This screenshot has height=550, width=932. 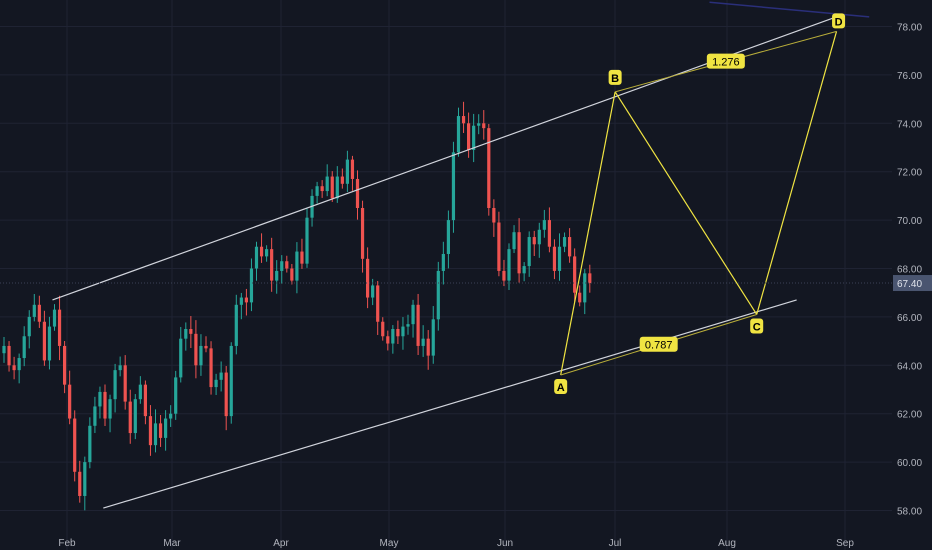 What do you see at coordinates (909, 173) in the screenshot?
I see `y-tick-label: 72.00` at bounding box center [909, 173].